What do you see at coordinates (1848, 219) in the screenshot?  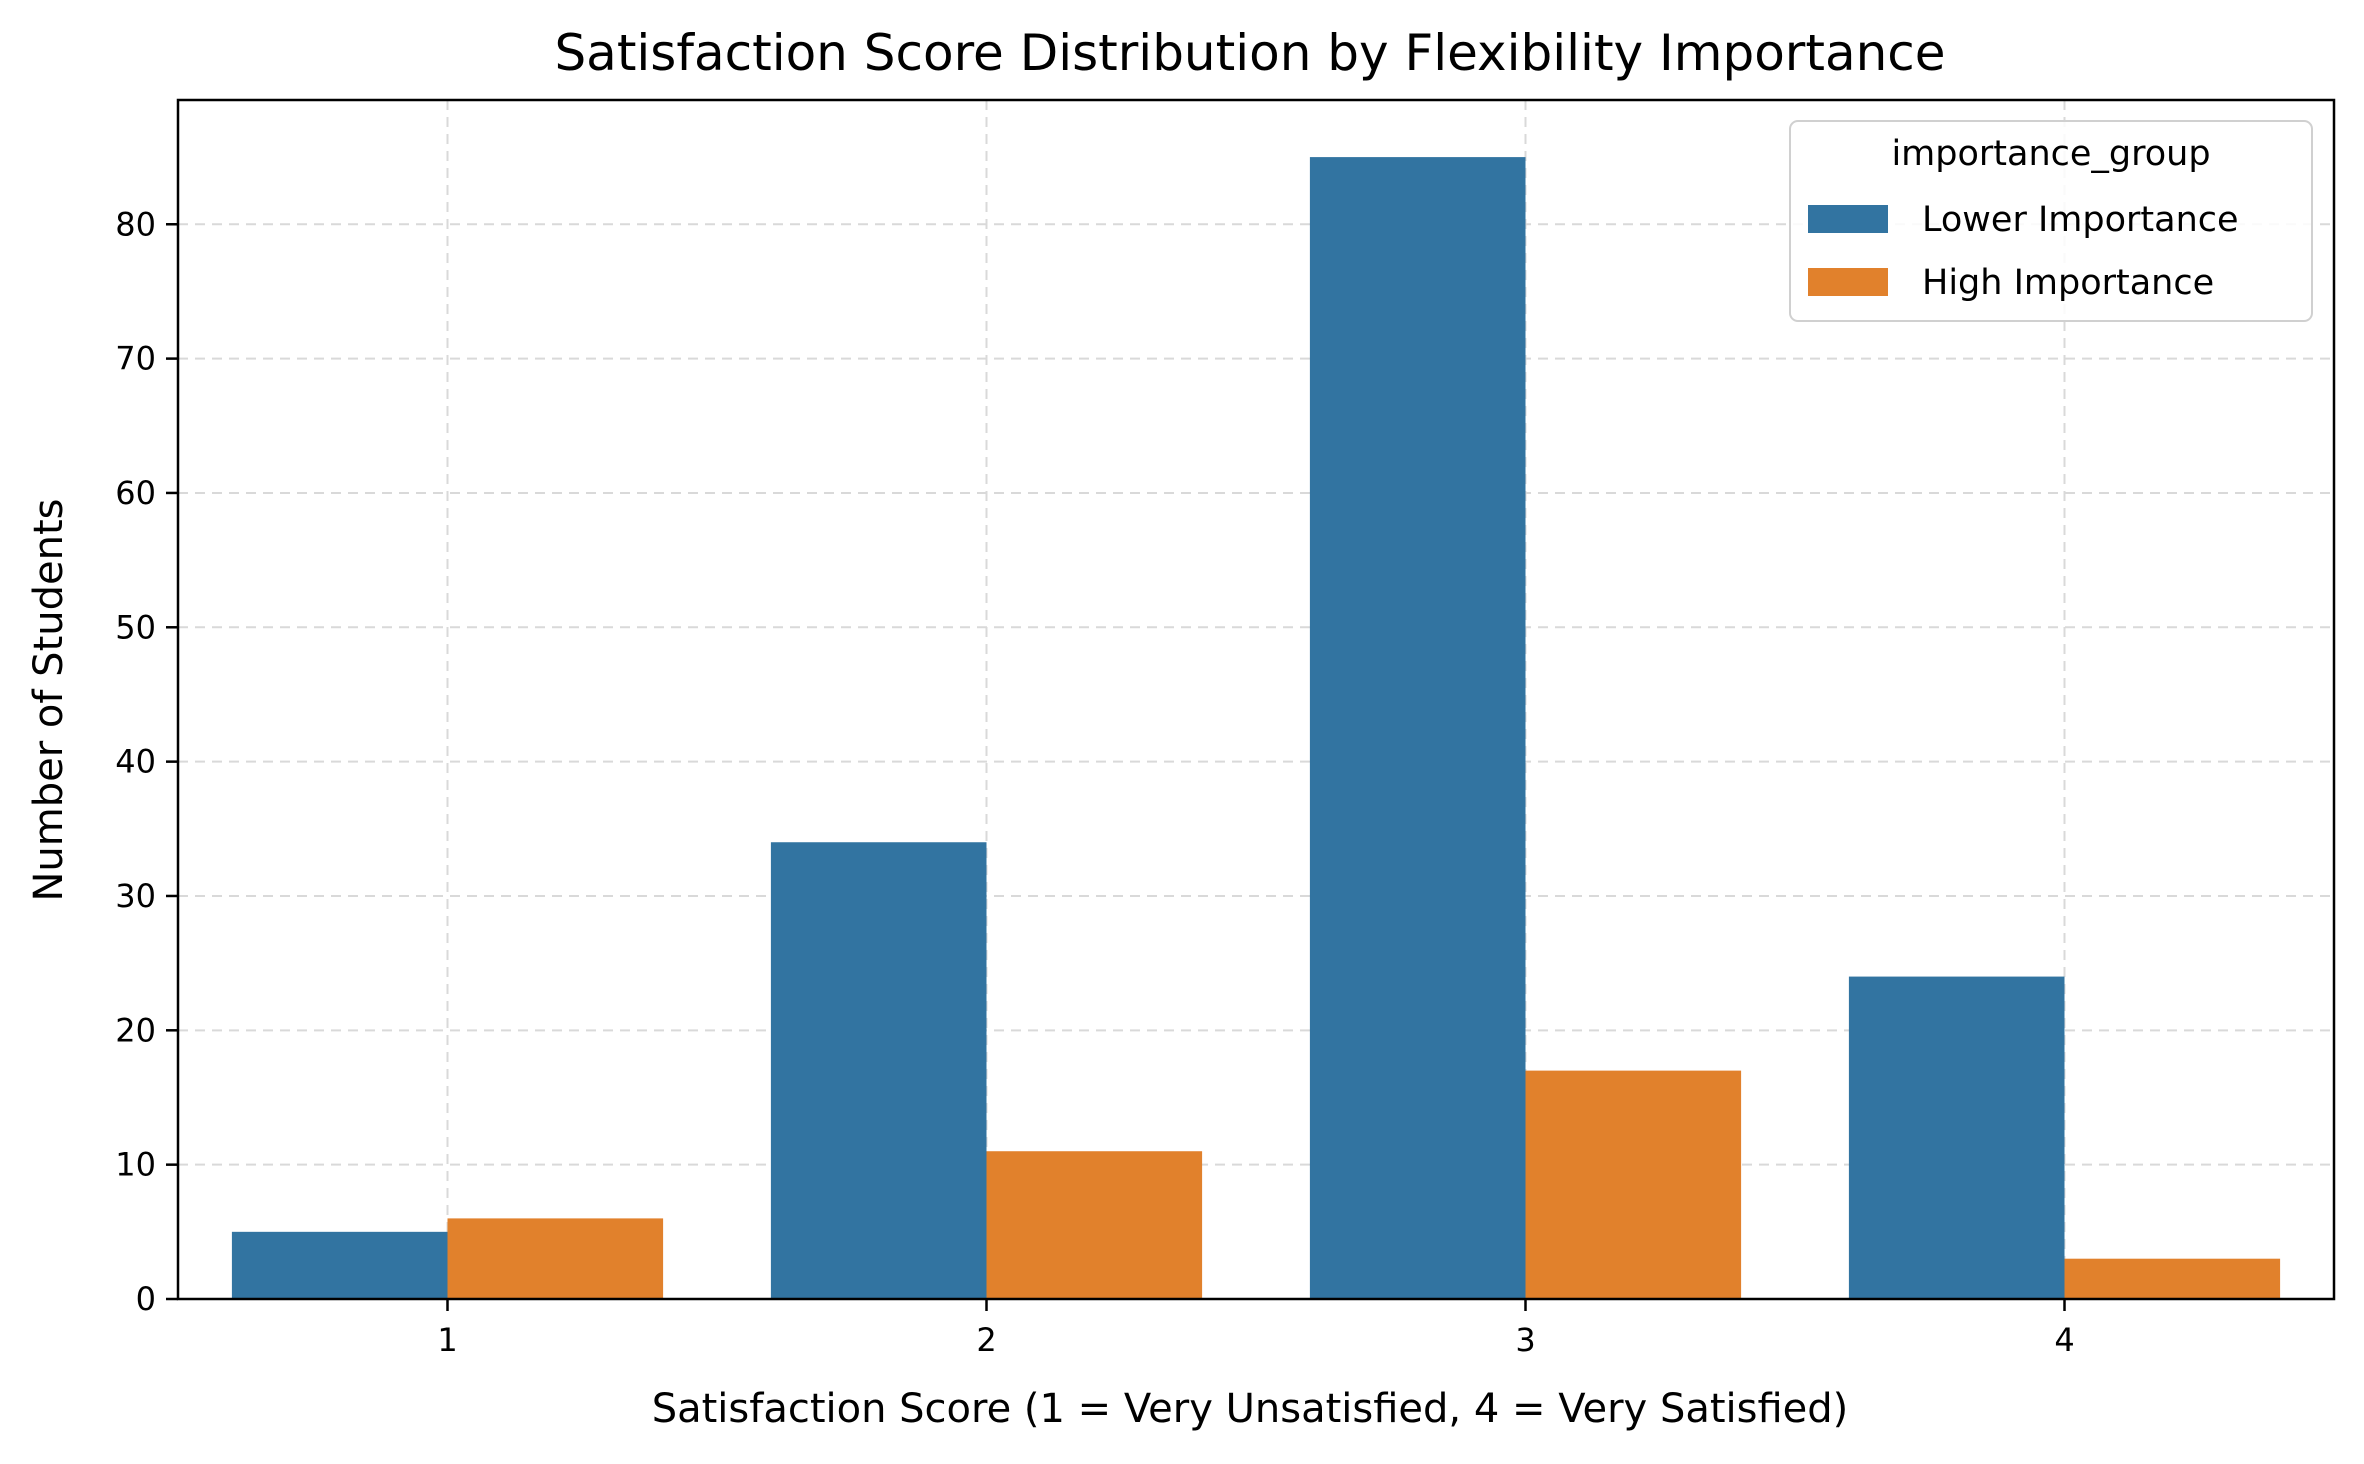 I see `legend-swatch-lower-importance` at bounding box center [1848, 219].